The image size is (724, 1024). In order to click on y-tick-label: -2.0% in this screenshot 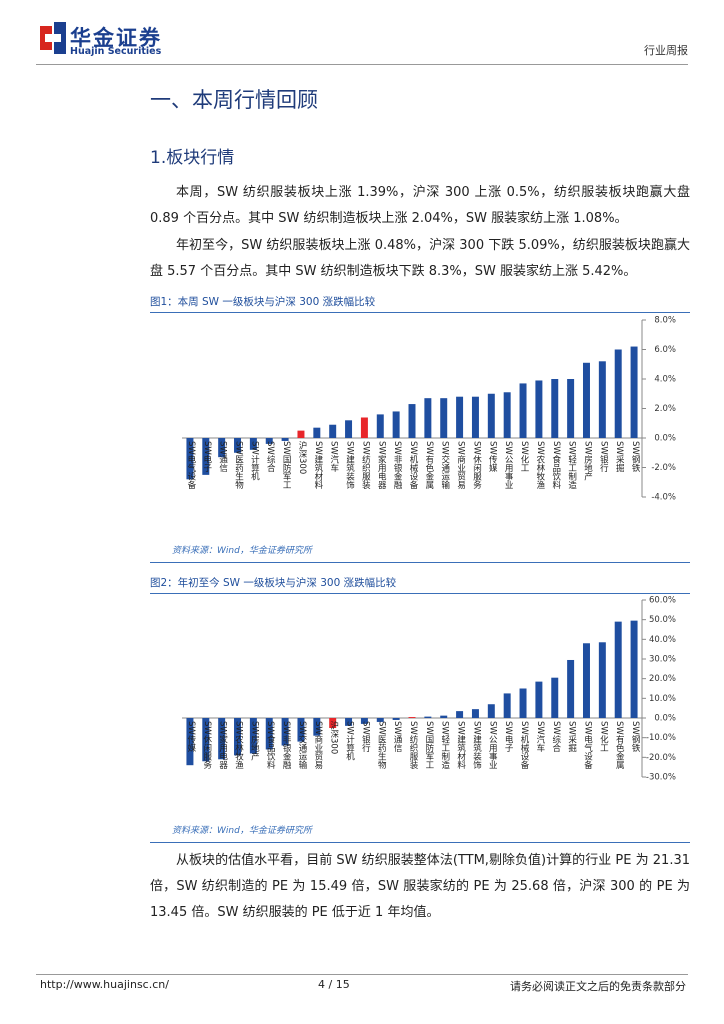, I will do `click(663, 468)`.